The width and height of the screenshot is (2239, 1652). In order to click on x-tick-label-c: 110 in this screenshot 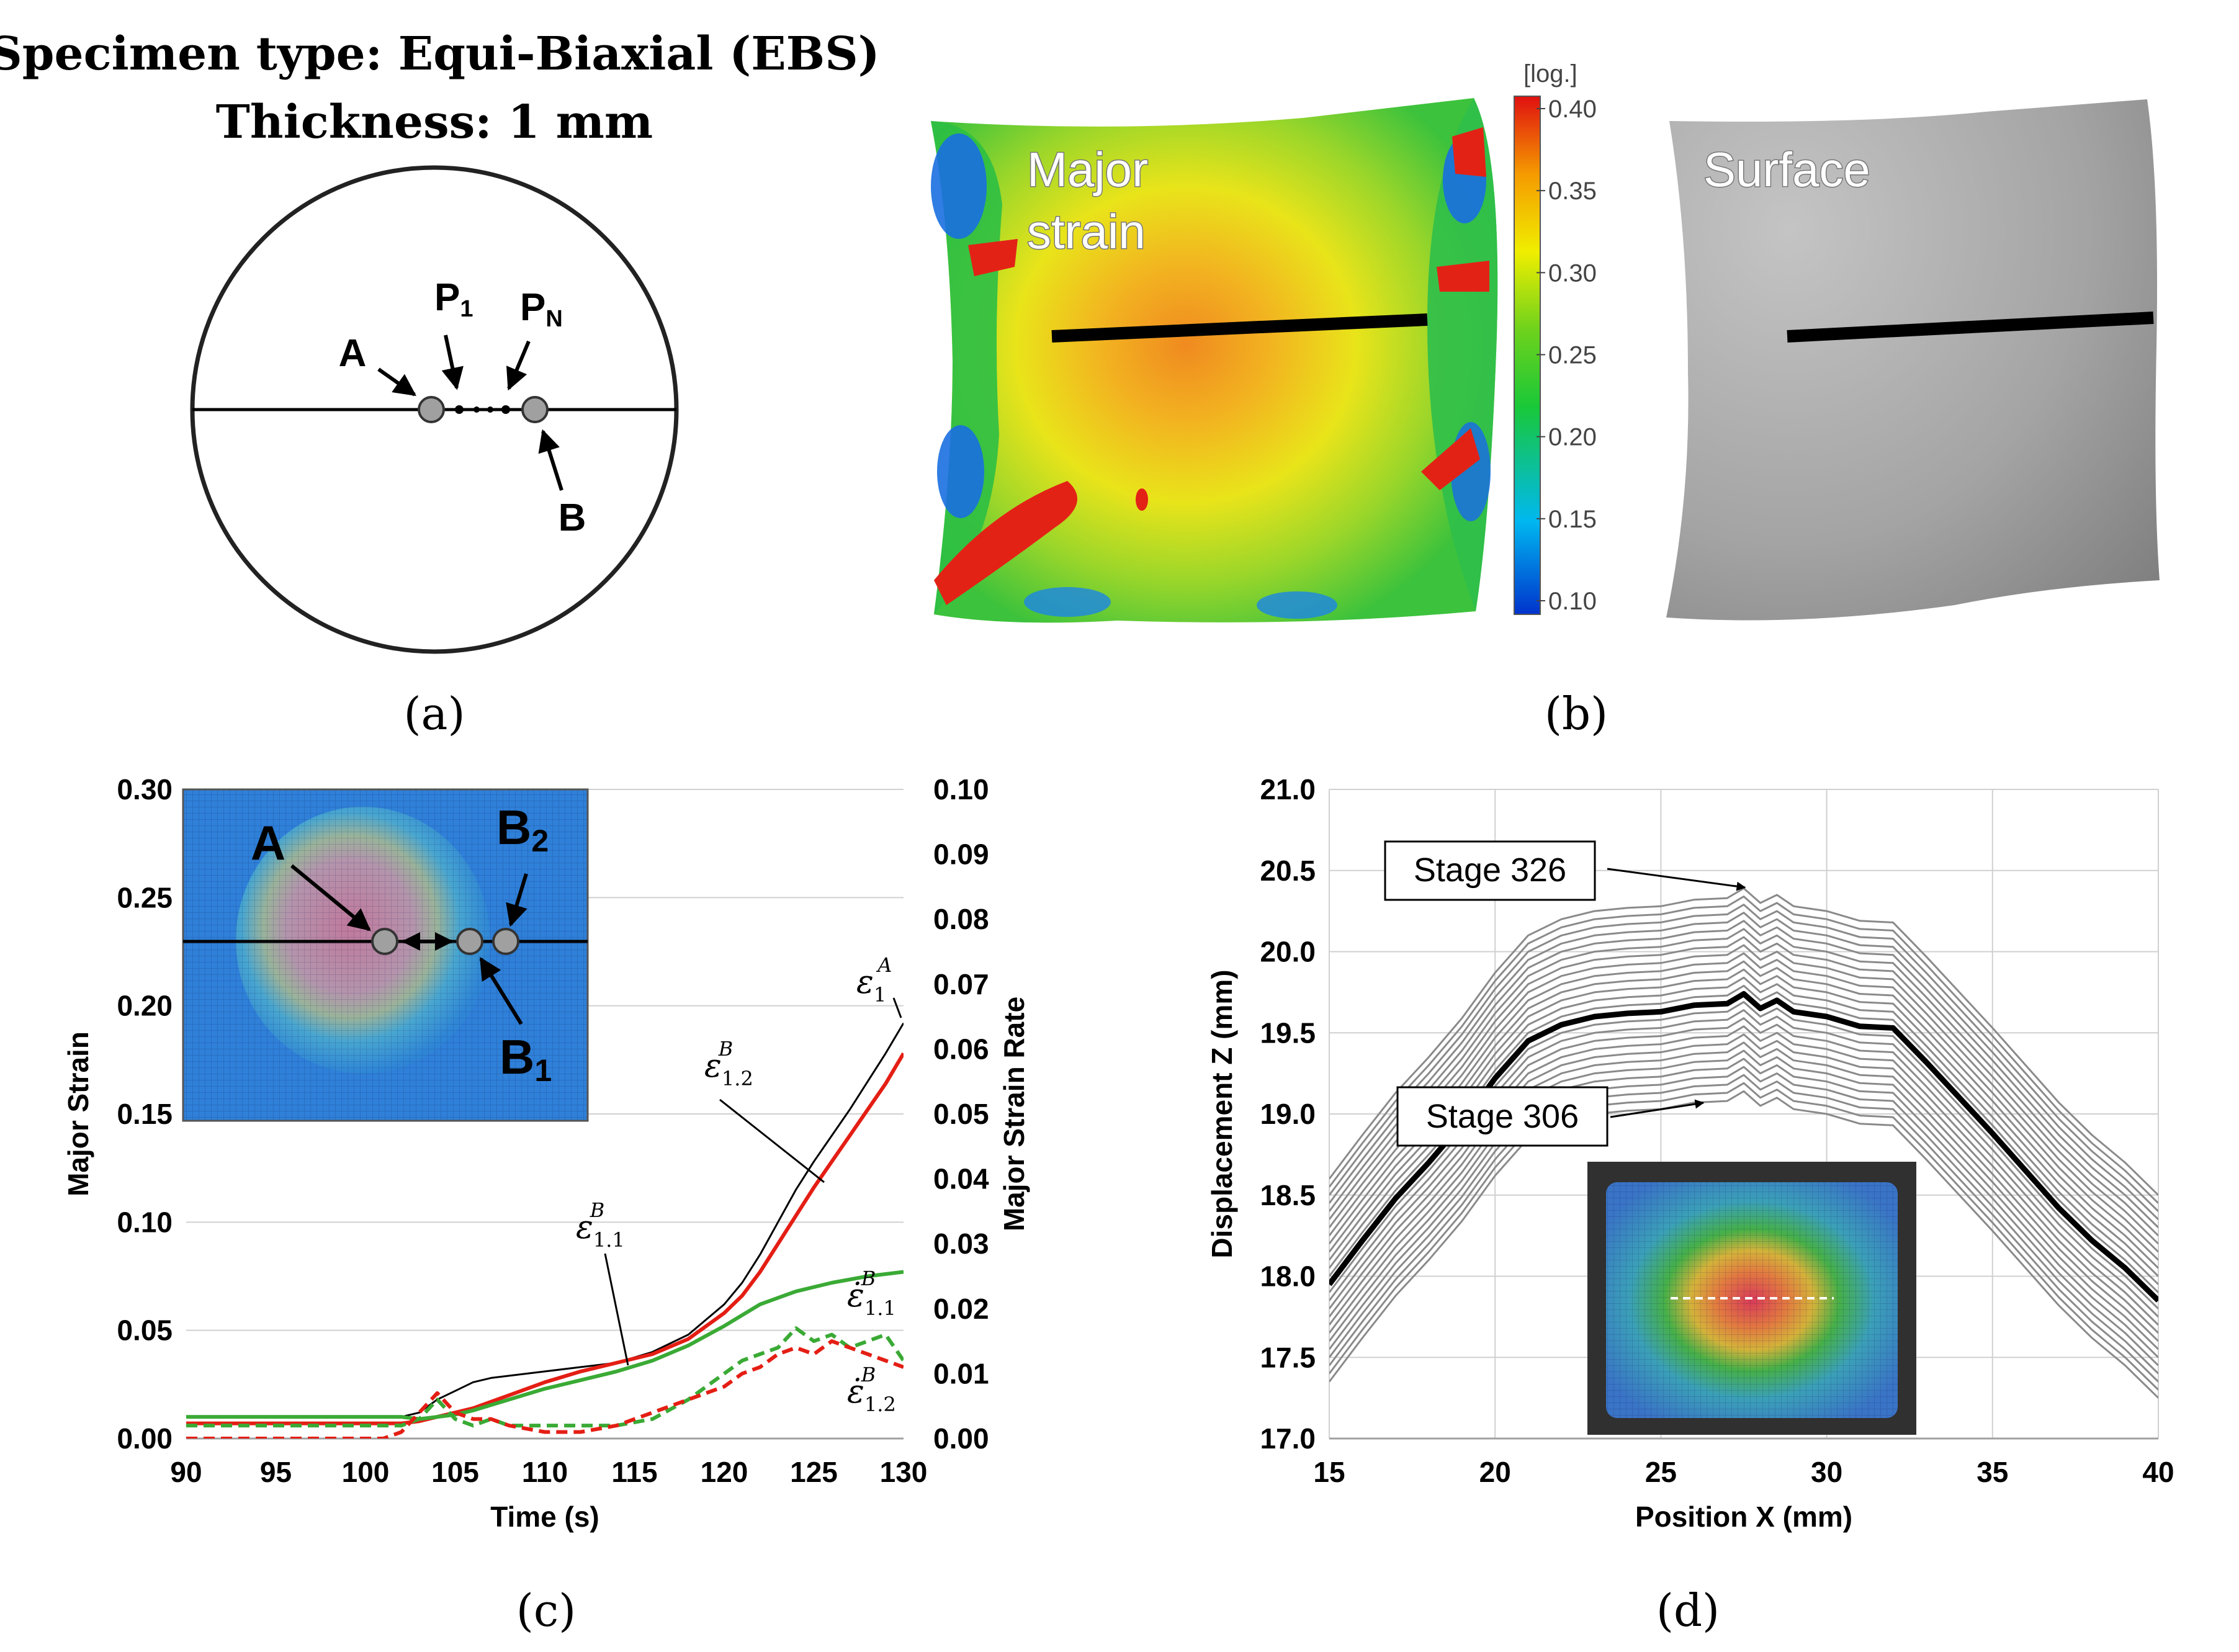, I will do `click(545, 1472)`.